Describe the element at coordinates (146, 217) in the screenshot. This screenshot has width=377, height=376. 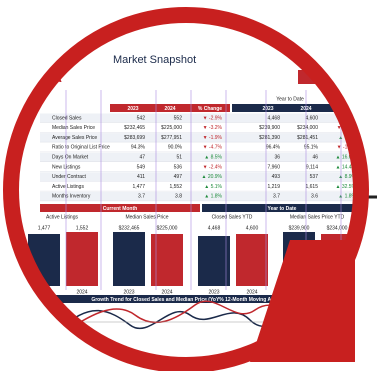
I see `chart-title: Median Sales Price` at that location.